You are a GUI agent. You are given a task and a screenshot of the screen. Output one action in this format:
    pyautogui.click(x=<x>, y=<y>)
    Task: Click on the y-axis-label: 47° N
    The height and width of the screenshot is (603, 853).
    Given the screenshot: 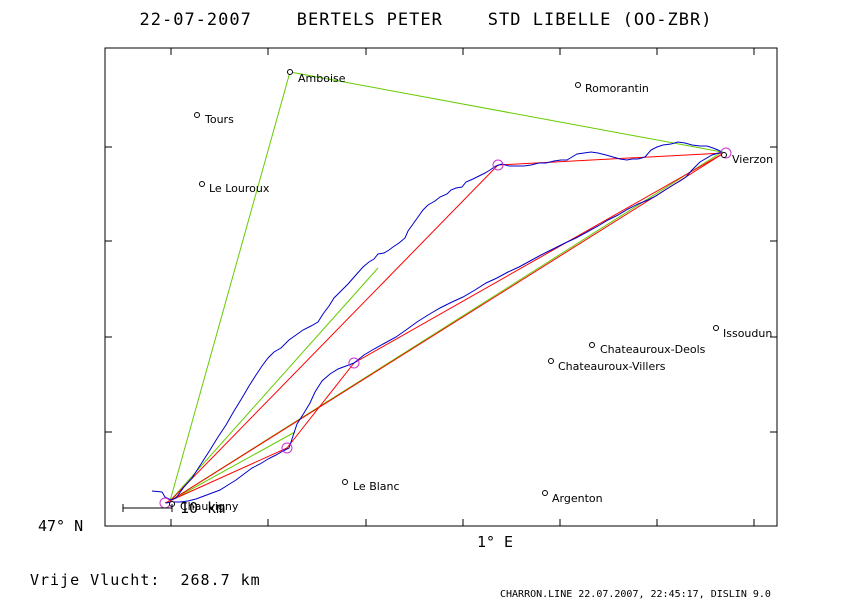 What is the action you would take?
    pyautogui.click(x=60, y=526)
    